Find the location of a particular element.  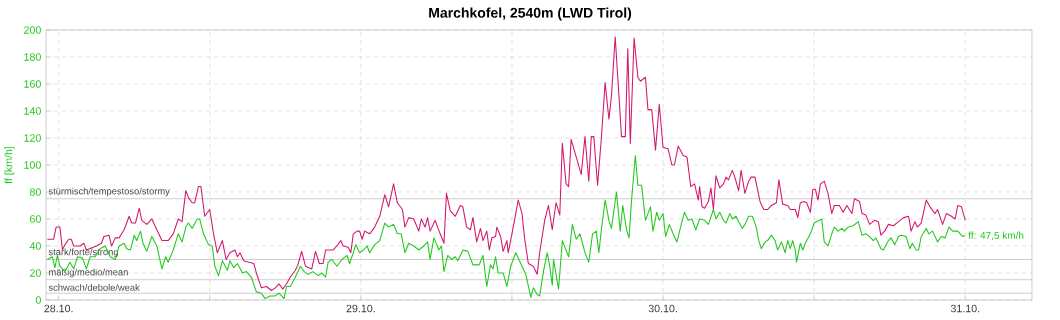

x-tick-label: 31.10. is located at coordinates (965, 308).